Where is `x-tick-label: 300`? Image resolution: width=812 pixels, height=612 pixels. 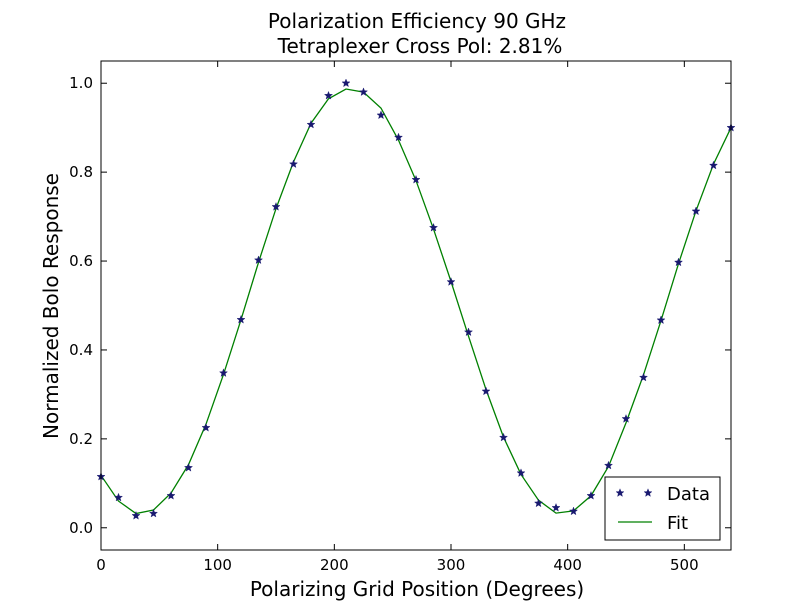
x-tick-label: 300 is located at coordinates (451, 565).